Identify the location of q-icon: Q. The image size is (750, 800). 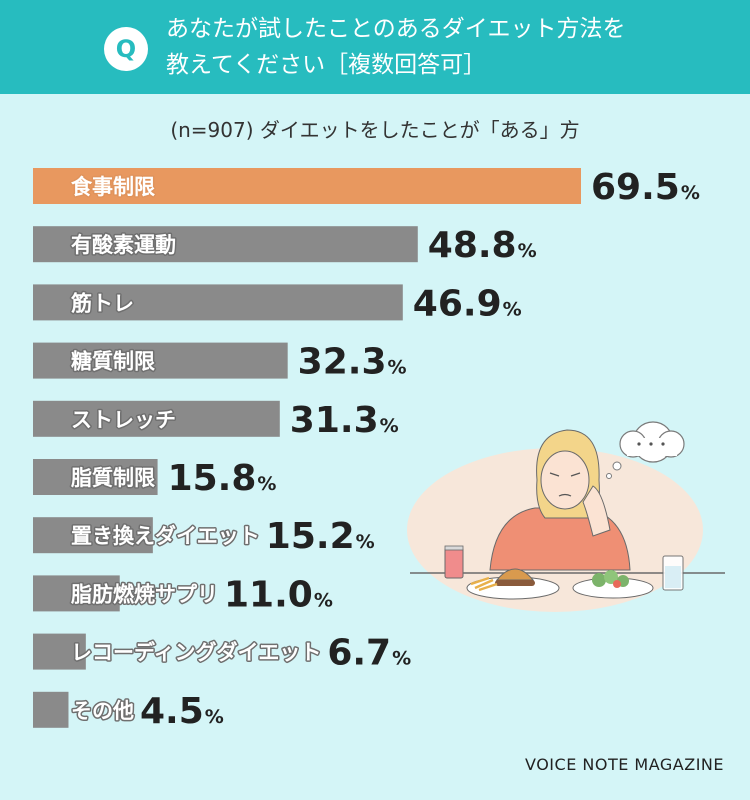
(126, 49).